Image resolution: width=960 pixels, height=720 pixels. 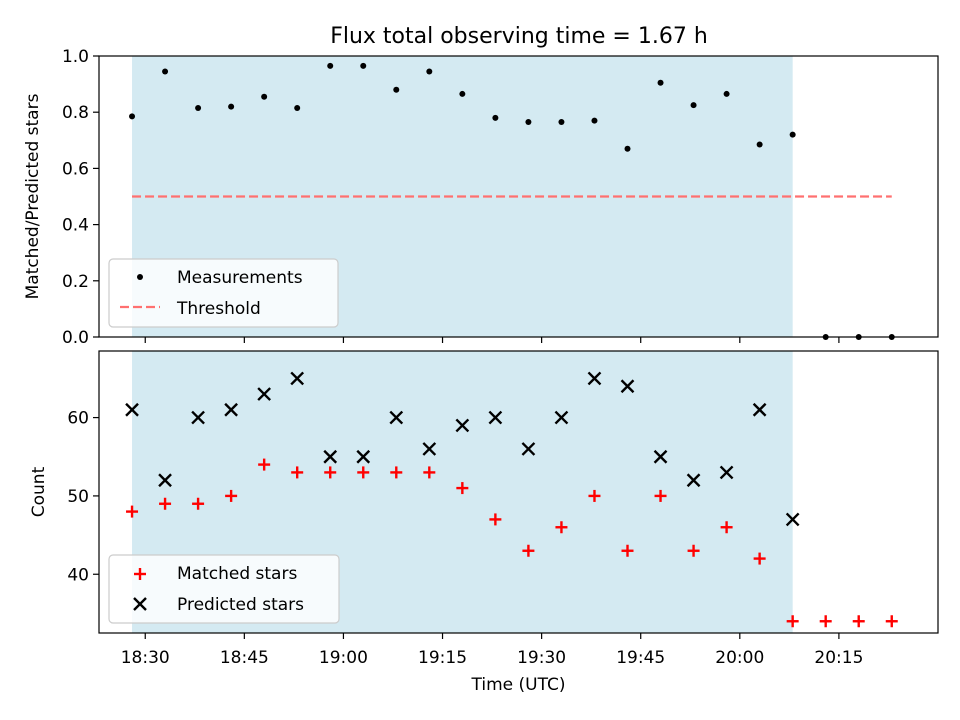 What do you see at coordinates (75, 282) in the screenshot?
I see `ratio-y-tick-label: 0.2` at bounding box center [75, 282].